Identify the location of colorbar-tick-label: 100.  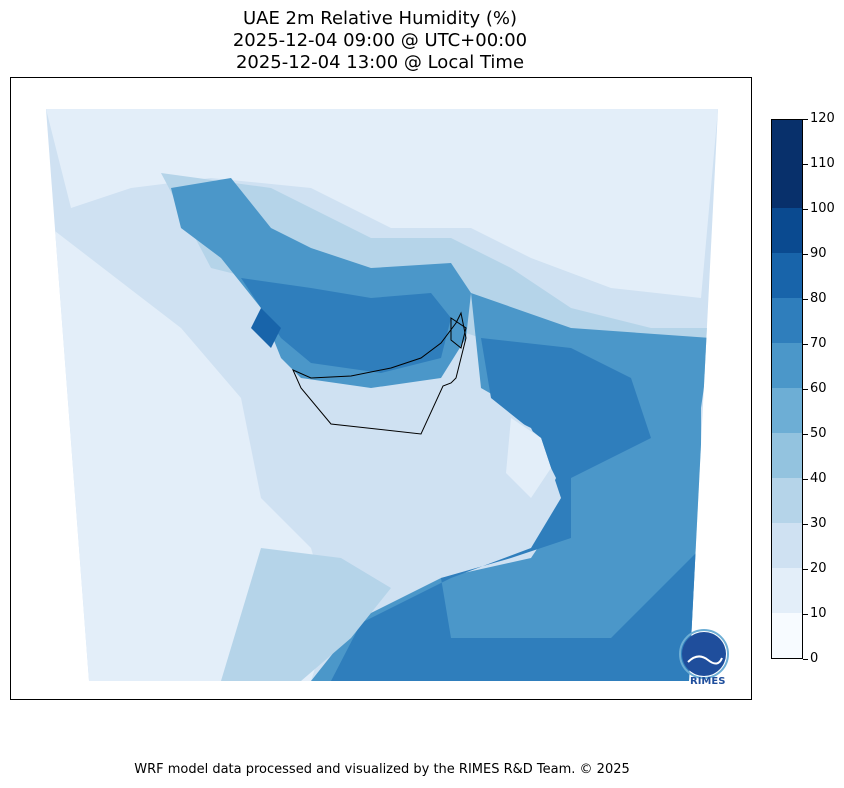
(822, 208).